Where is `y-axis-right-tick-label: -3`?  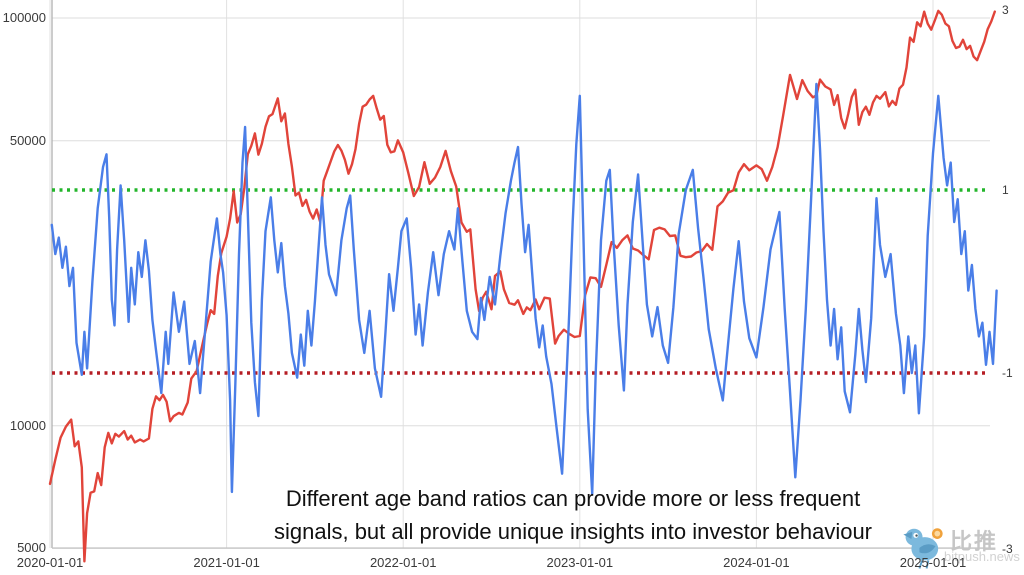
y-axis-right-tick-label: -3 is located at coordinates (1007, 549).